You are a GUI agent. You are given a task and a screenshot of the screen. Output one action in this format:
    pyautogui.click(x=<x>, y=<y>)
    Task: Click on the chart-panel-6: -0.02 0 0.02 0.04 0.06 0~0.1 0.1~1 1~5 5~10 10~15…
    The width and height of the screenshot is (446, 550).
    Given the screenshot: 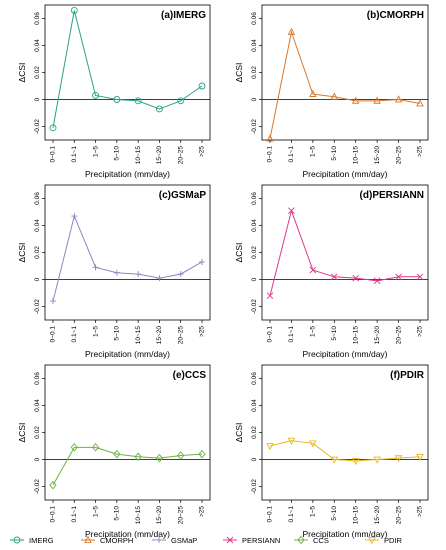 What is the action you would take?
    pyautogui.click(x=331, y=451)
    